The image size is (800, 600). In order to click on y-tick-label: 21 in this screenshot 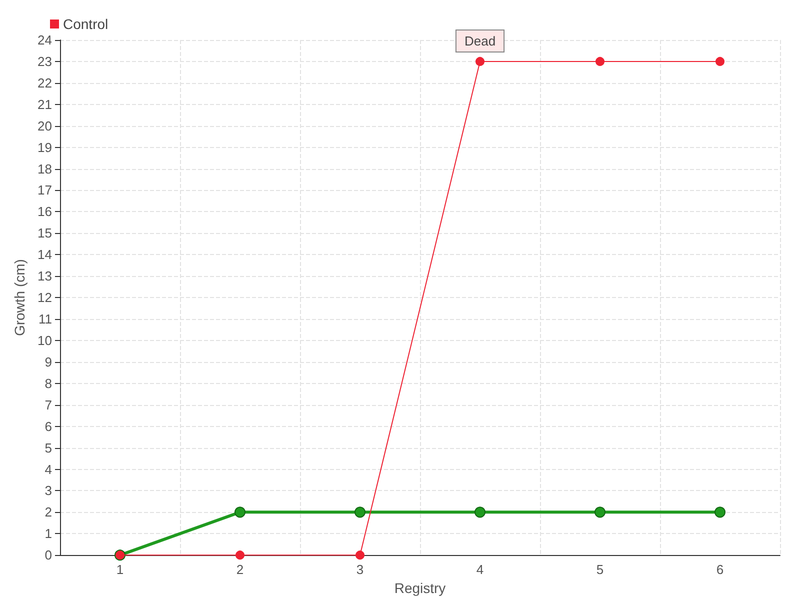, I will do `click(45, 104)`.